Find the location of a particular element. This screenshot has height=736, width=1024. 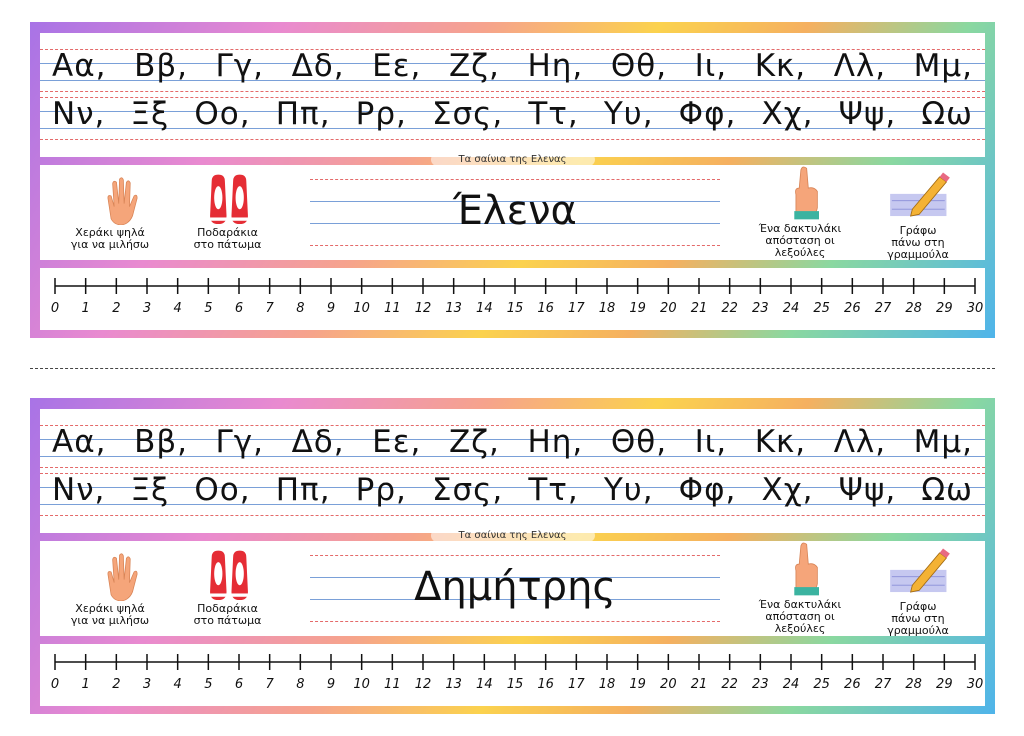

number-label: 13 is located at coordinates (453, 308).